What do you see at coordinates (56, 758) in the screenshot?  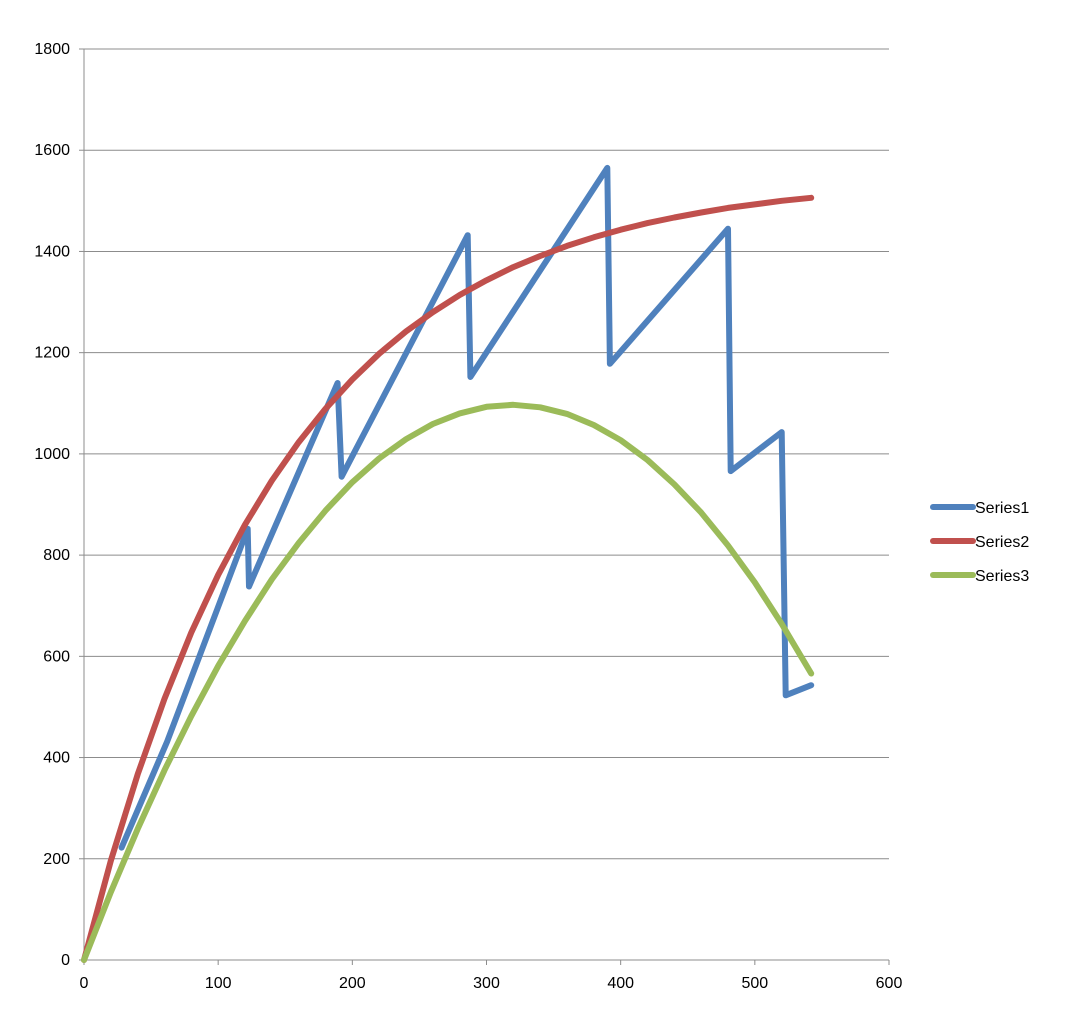 I see `y-tick-label: 400` at bounding box center [56, 758].